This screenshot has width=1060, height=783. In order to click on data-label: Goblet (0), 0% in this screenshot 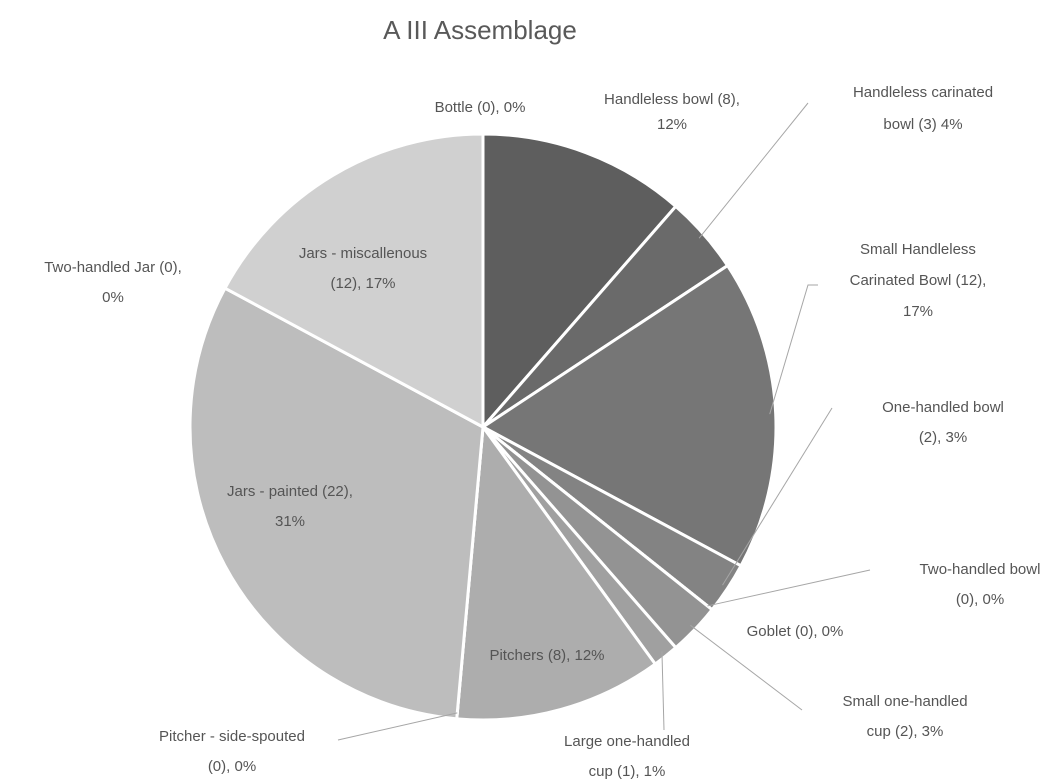, I will do `click(795, 631)`.